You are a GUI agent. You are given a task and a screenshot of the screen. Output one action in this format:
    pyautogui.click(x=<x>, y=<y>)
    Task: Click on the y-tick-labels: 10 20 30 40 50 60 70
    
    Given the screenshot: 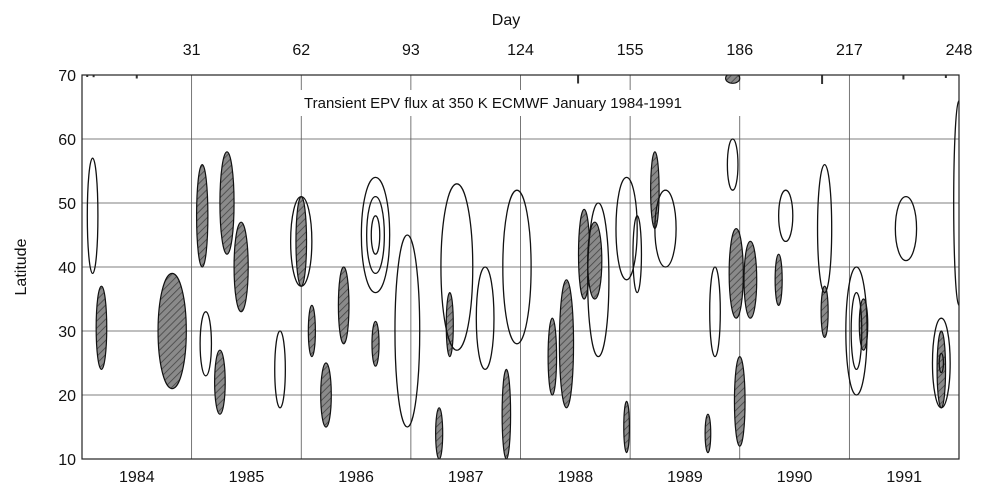 What is the action you would take?
    pyautogui.click(x=67, y=268)
    